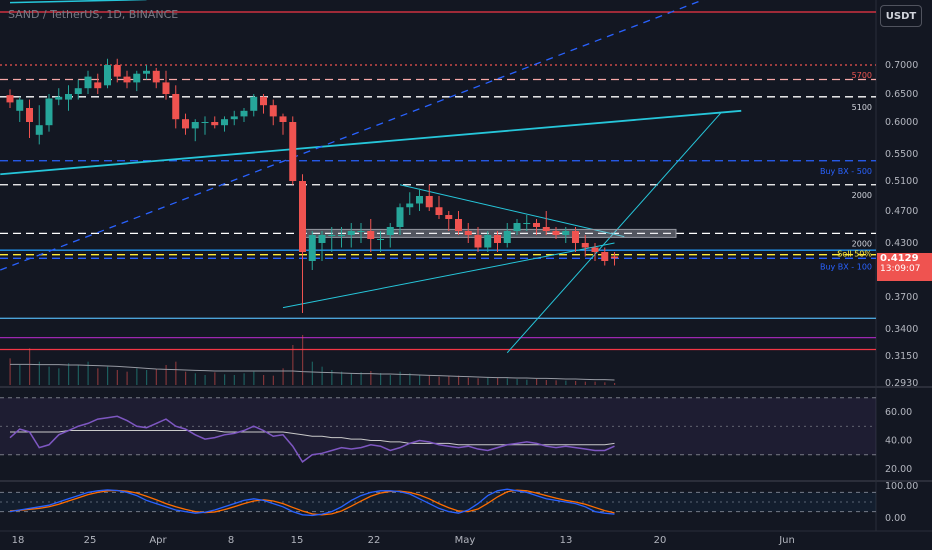 Image resolution: width=932 pixels, height=550 pixels. I want to click on rsi-tick-label: 60.00, so click(898, 412).